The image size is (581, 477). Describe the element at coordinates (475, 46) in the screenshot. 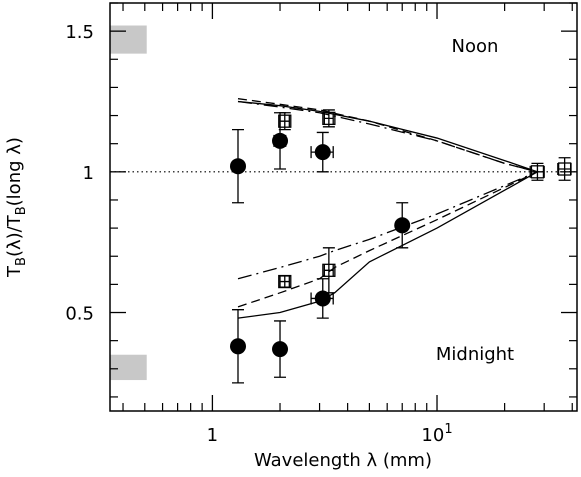

I see `annotation: Noon` at that location.